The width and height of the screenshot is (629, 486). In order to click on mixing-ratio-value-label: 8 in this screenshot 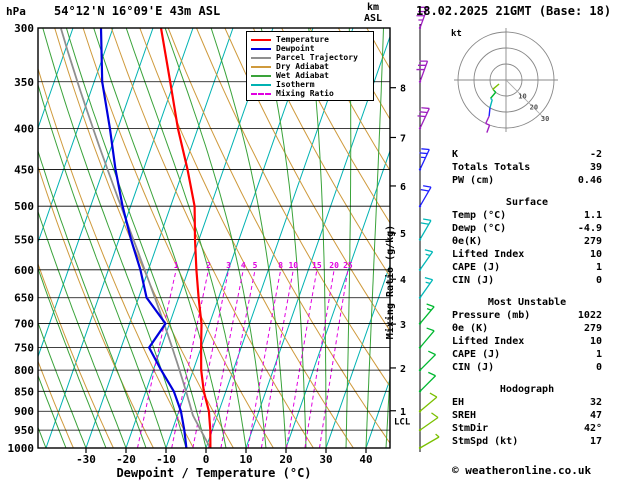, I will do `click(280, 265)`.